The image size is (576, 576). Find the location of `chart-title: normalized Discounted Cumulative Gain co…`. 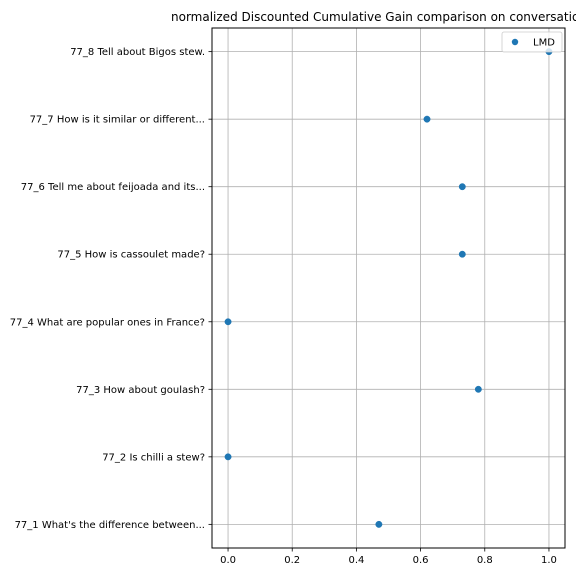

chart-title: normalized Discounted Cumulative Gain co… is located at coordinates (373, 17).